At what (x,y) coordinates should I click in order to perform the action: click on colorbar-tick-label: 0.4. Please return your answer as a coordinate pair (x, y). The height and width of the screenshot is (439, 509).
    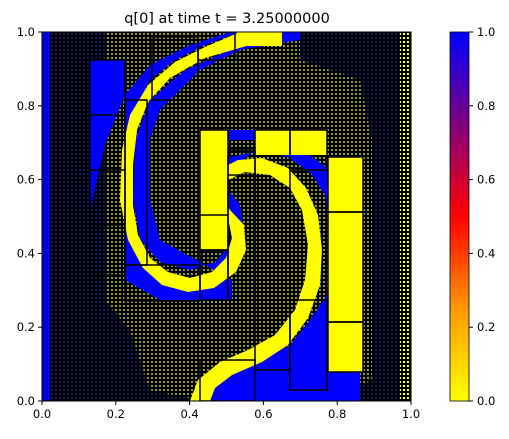
    Looking at the image, I should click on (486, 253).